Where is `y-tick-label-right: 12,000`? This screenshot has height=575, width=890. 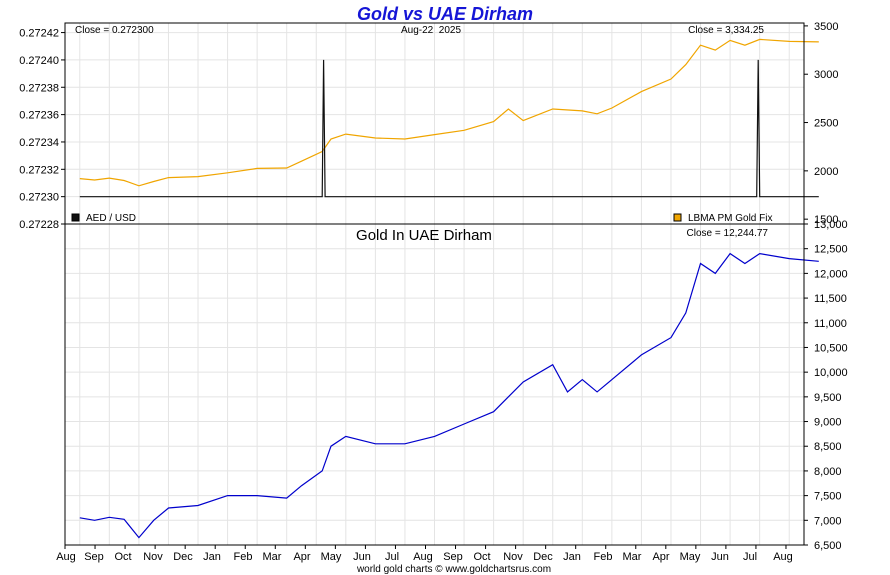 y-tick-label-right: 12,000 is located at coordinates (831, 274).